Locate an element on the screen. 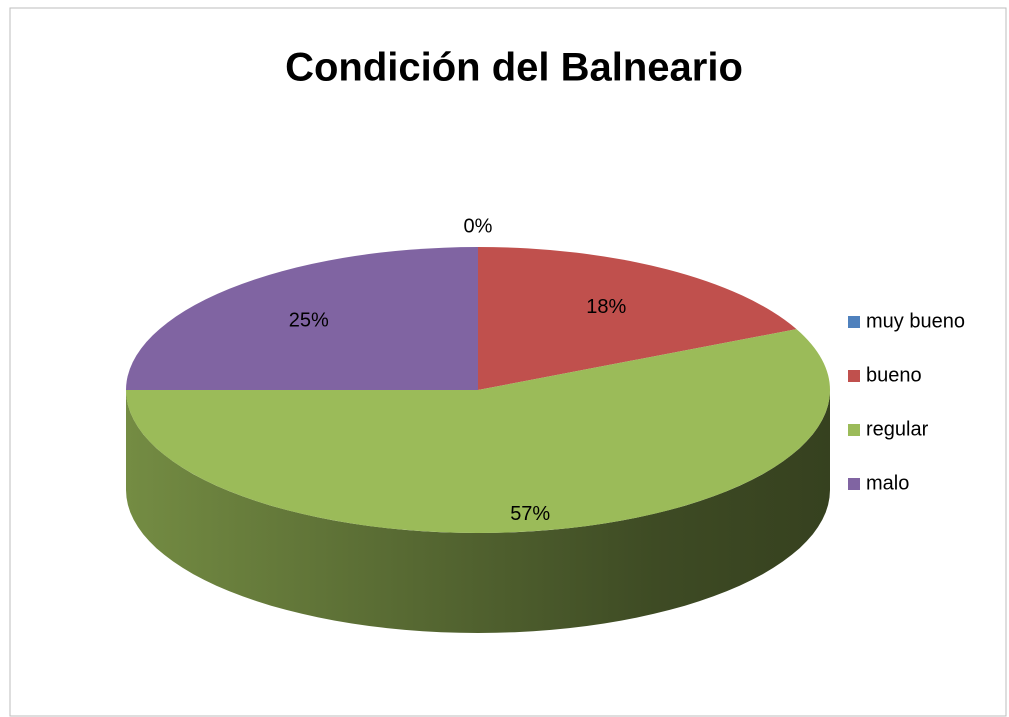 This screenshot has height=717, width=1009. legend-label: regular is located at coordinates (897, 429).